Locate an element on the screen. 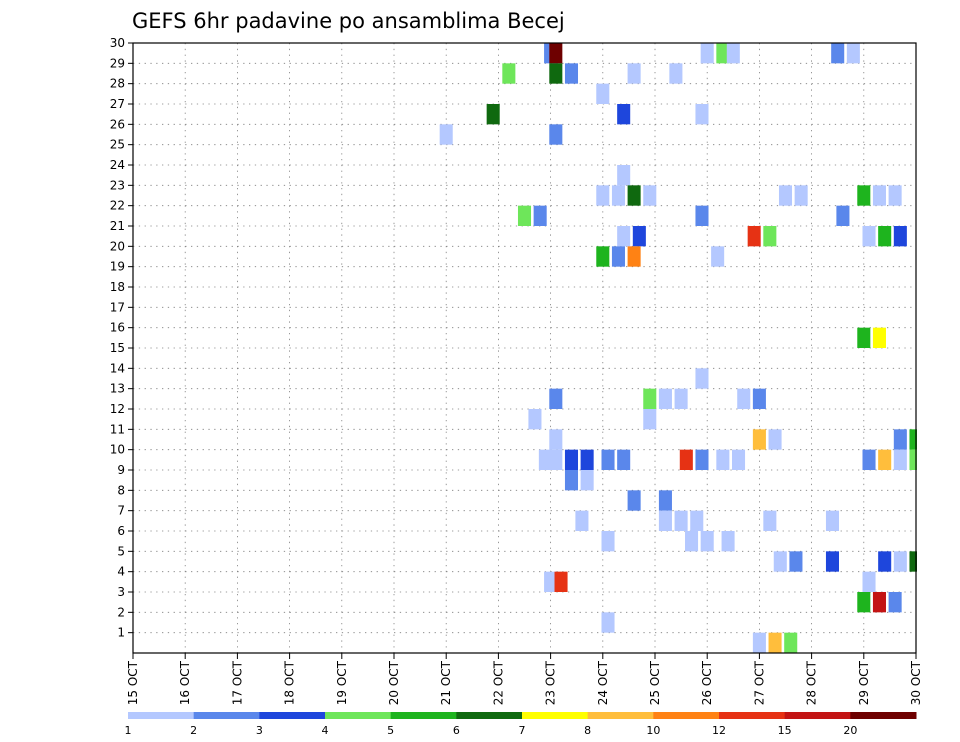  legend-label: 6 is located at coordinates (456, 730).